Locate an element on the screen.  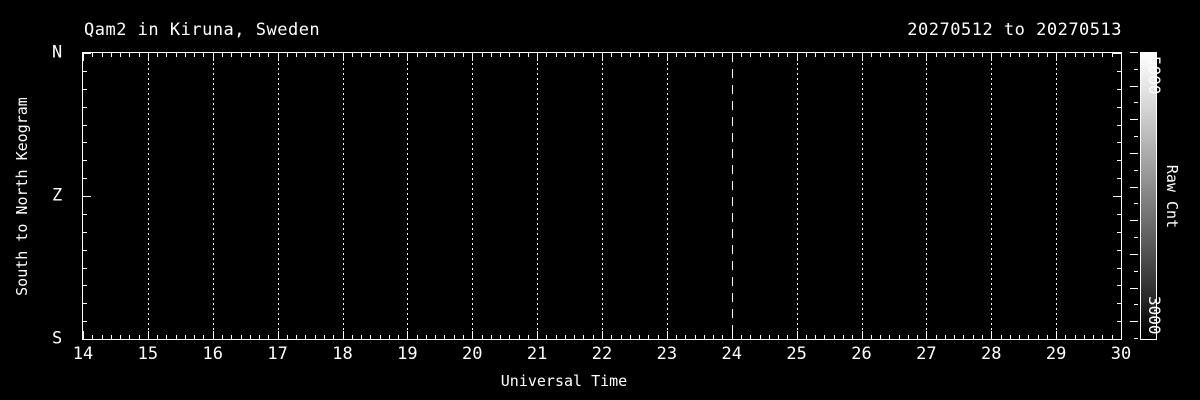
colorbar-title: Raw Cnt is located at coordinates (1172, 196).